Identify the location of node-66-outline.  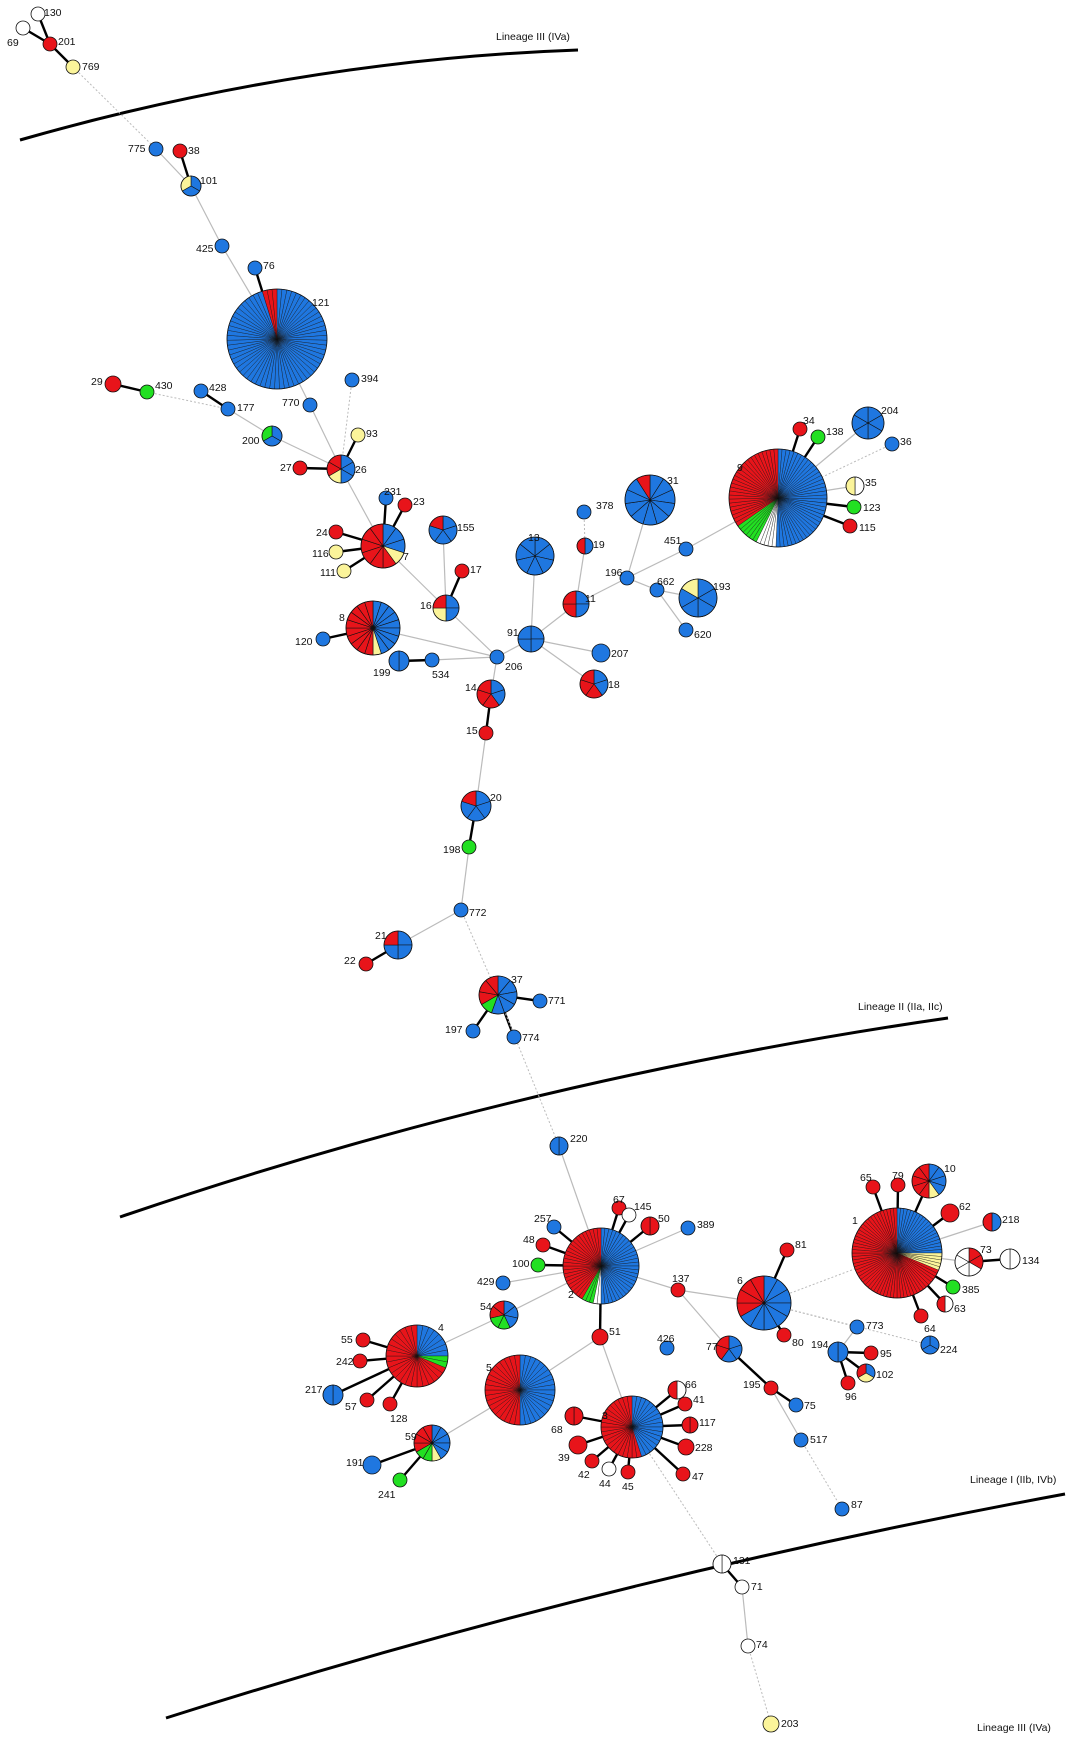
(677, 1390).